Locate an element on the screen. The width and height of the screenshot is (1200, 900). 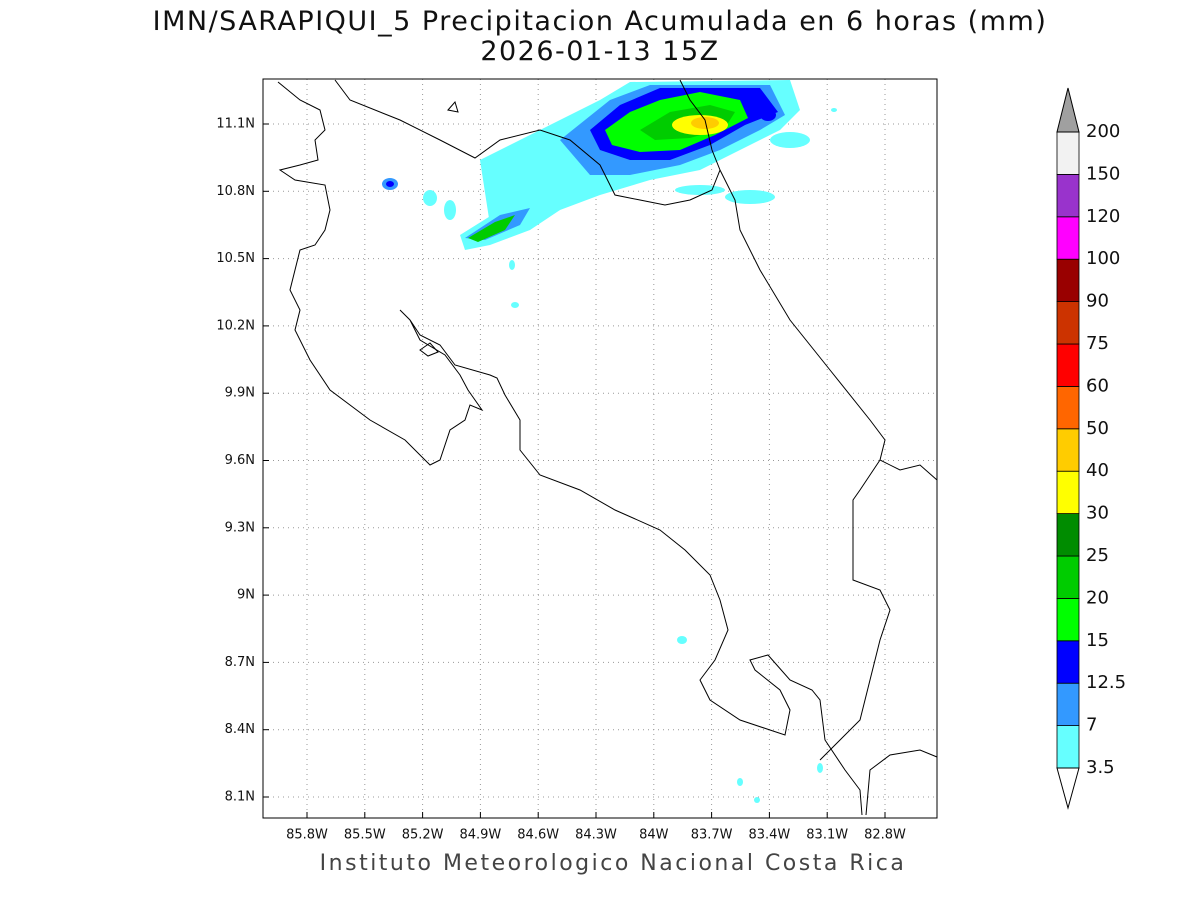
colorbar-label: 60 is located at coordinates (1097, 385).